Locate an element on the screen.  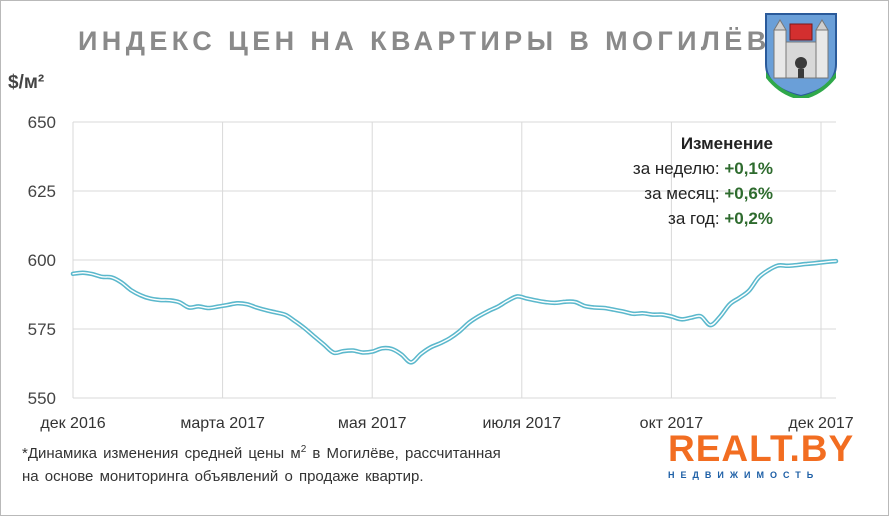
change-row-year: за год: +0,2% is located at coordinates (703, 218).